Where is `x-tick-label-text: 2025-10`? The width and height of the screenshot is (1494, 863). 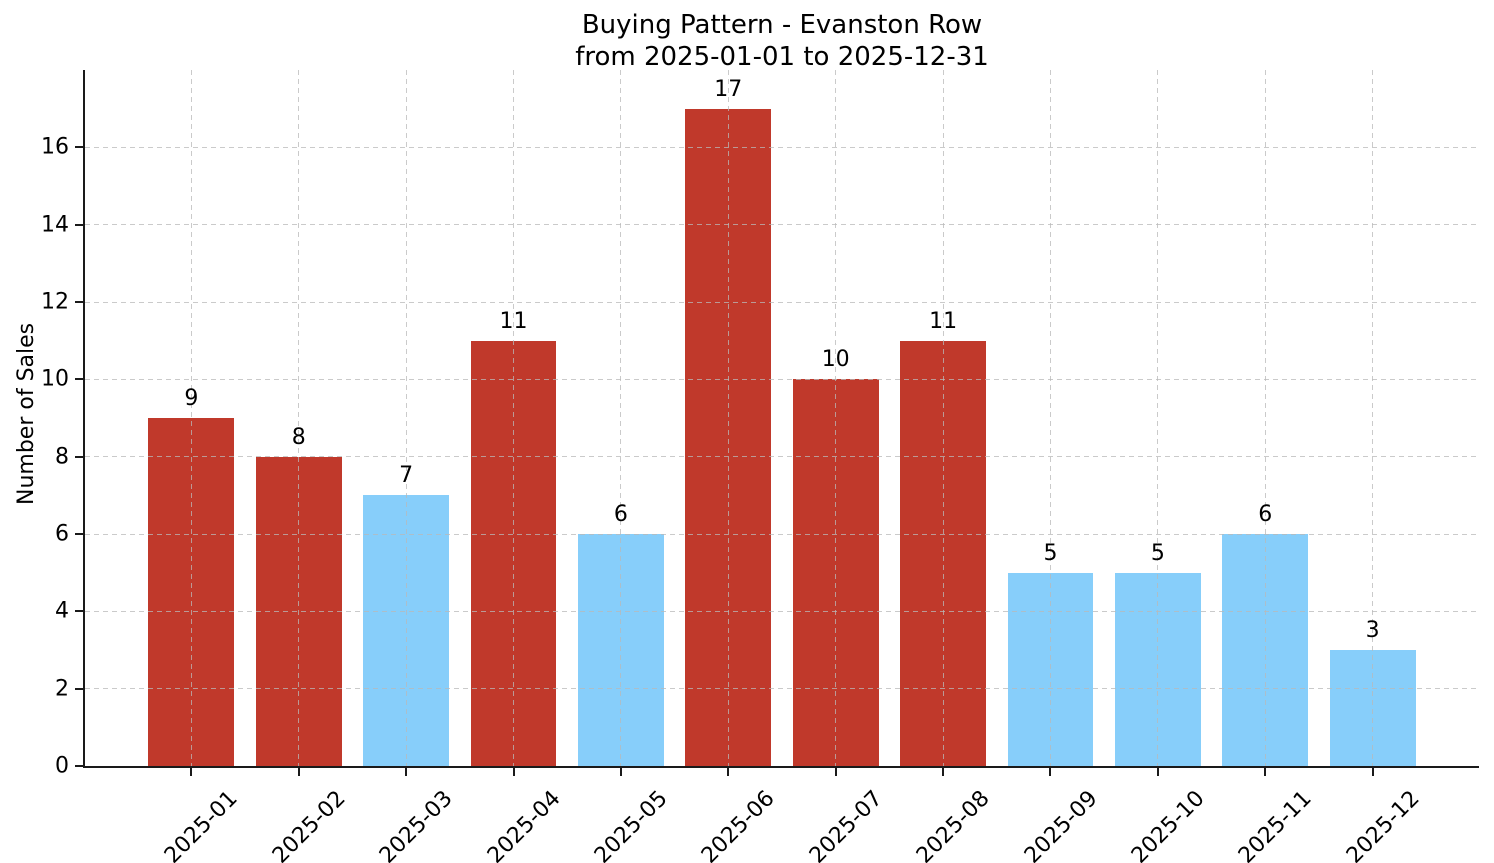 x-tick-label-text: 2025-10 is located at coordinates (1168, 824).